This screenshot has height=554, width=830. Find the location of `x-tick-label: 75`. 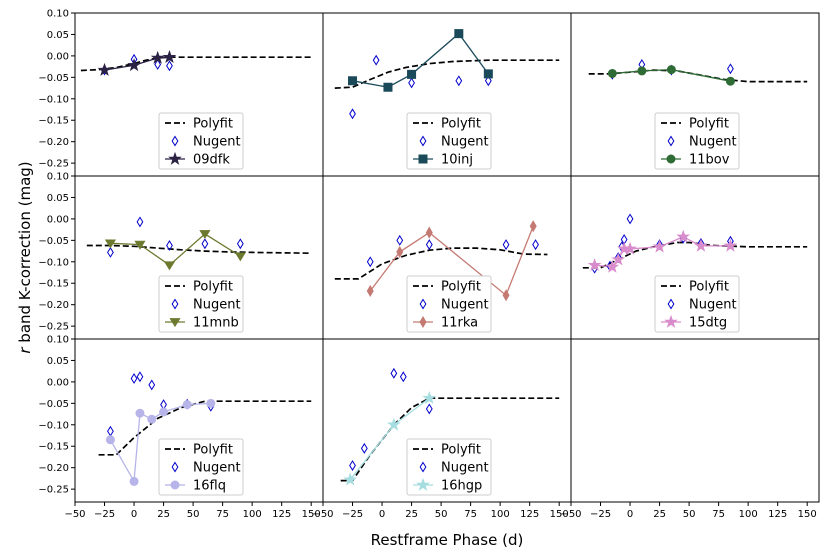

x-tick-label: 75 is located at coordinates (222, 514).